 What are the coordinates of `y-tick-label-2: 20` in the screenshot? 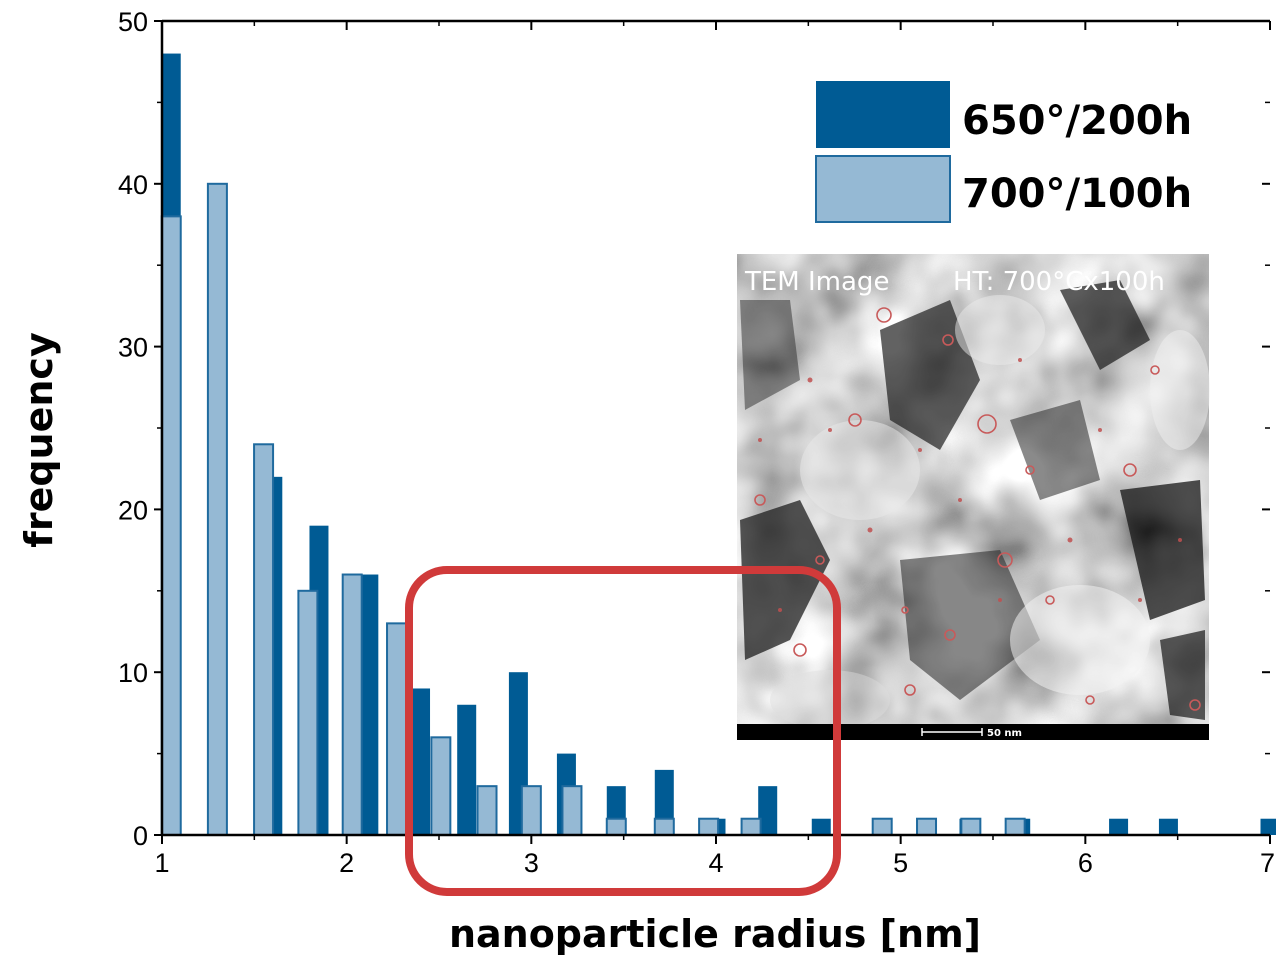 It's located at (133, 510).